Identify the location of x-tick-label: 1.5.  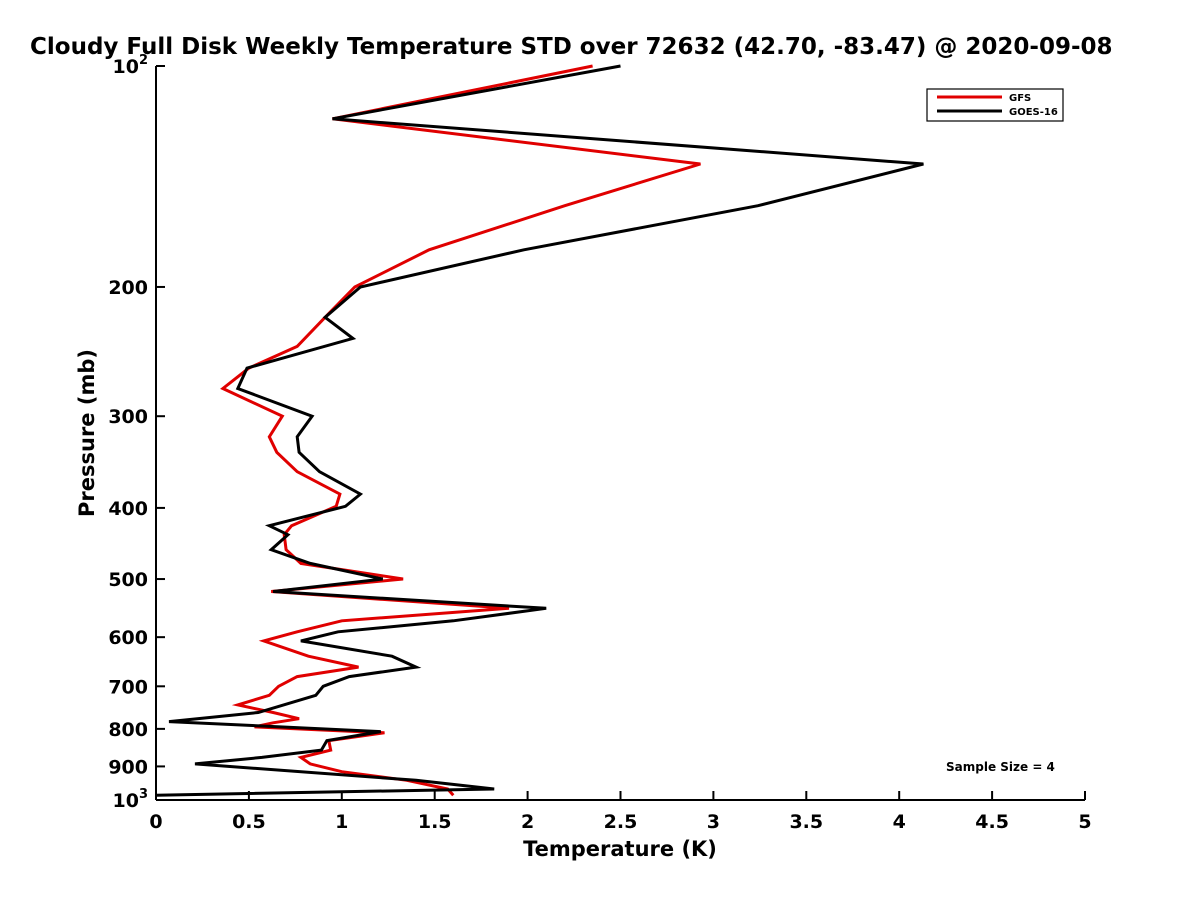
(435, 822).